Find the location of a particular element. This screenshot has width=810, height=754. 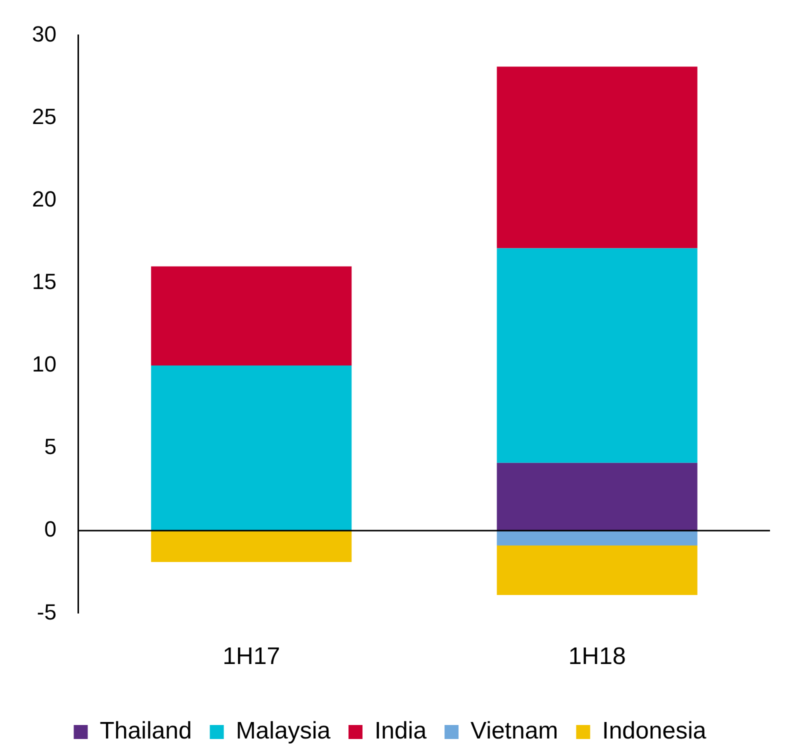

legend-label: Vietnam is located at coordinates (514, 731).